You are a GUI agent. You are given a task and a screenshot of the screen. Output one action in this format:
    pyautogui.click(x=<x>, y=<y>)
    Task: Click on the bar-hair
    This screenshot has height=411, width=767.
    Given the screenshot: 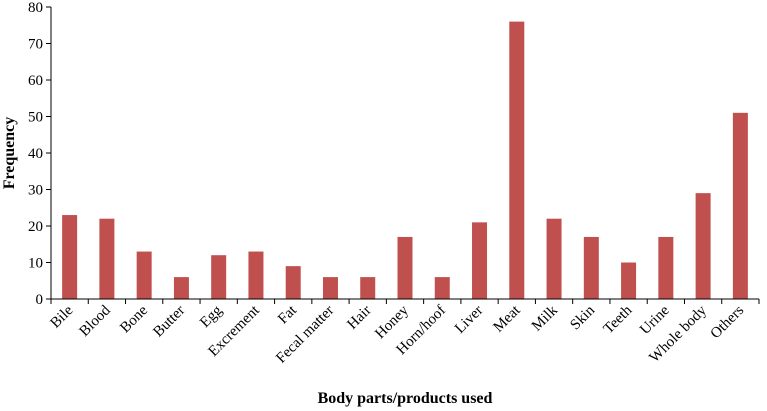 What is the action you would take?
    pyautogui.click(x=368, y=288)
    